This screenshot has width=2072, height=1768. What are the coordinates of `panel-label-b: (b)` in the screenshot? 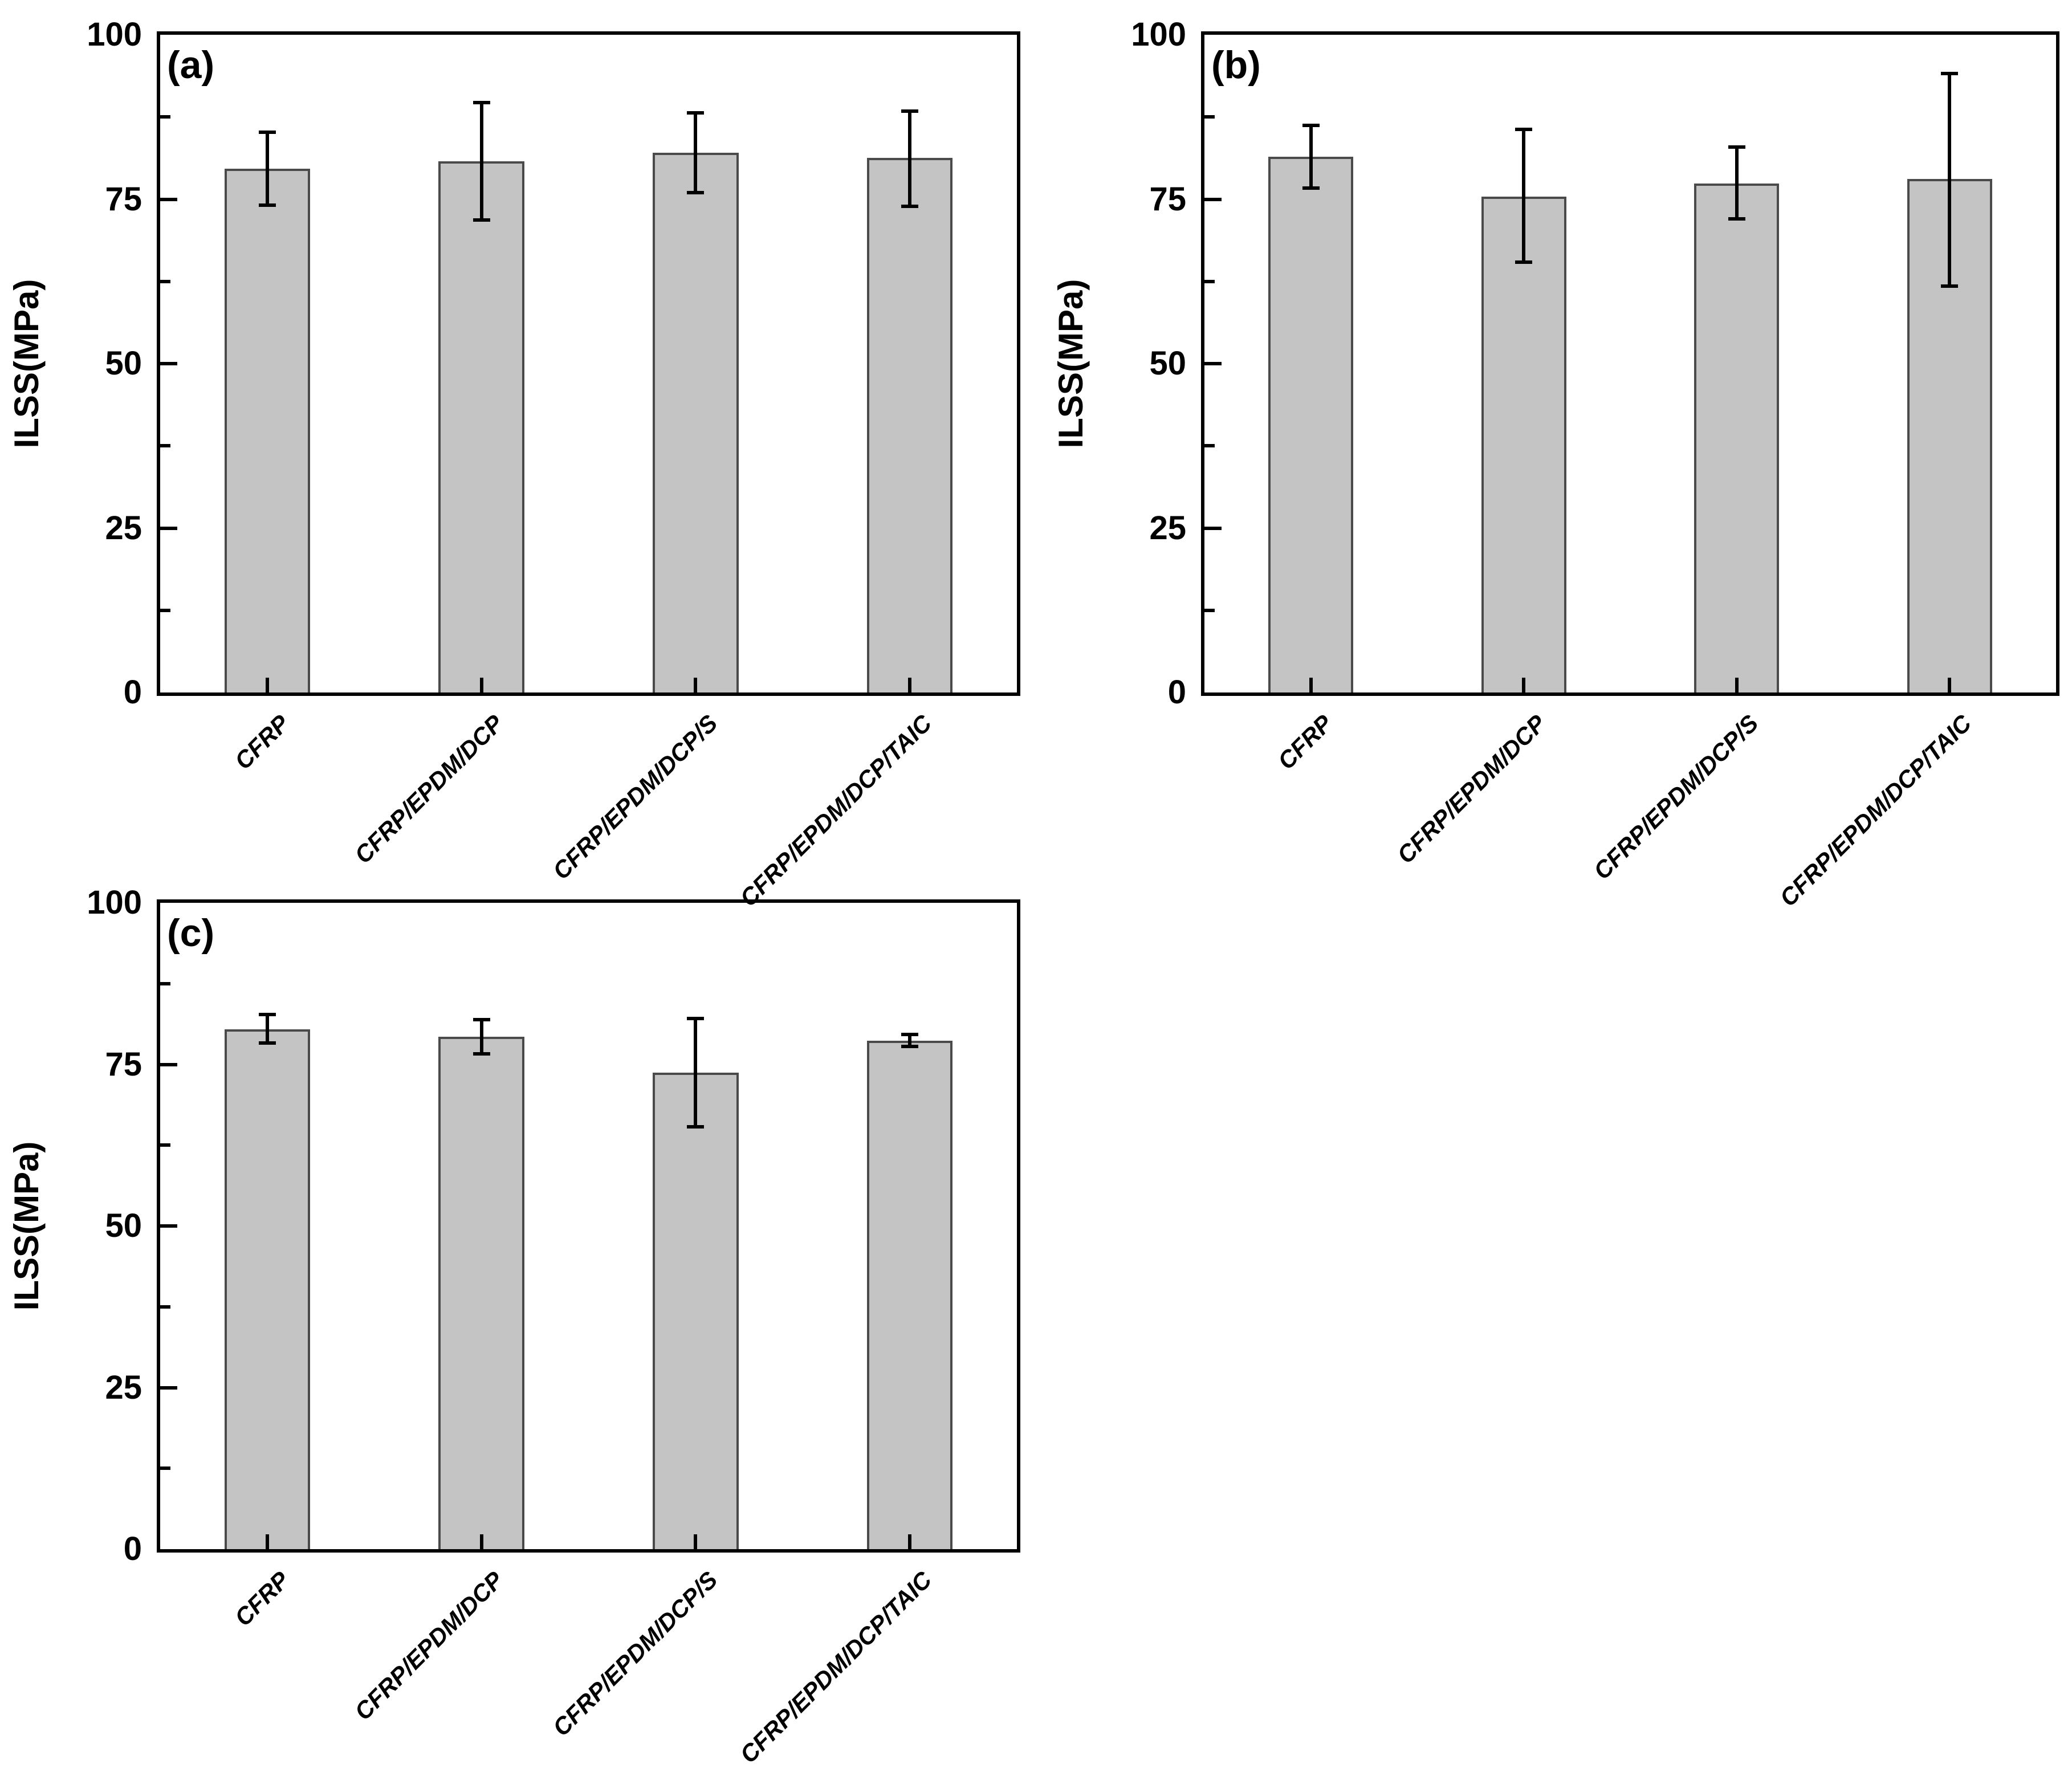 It's located at (1236, 65).